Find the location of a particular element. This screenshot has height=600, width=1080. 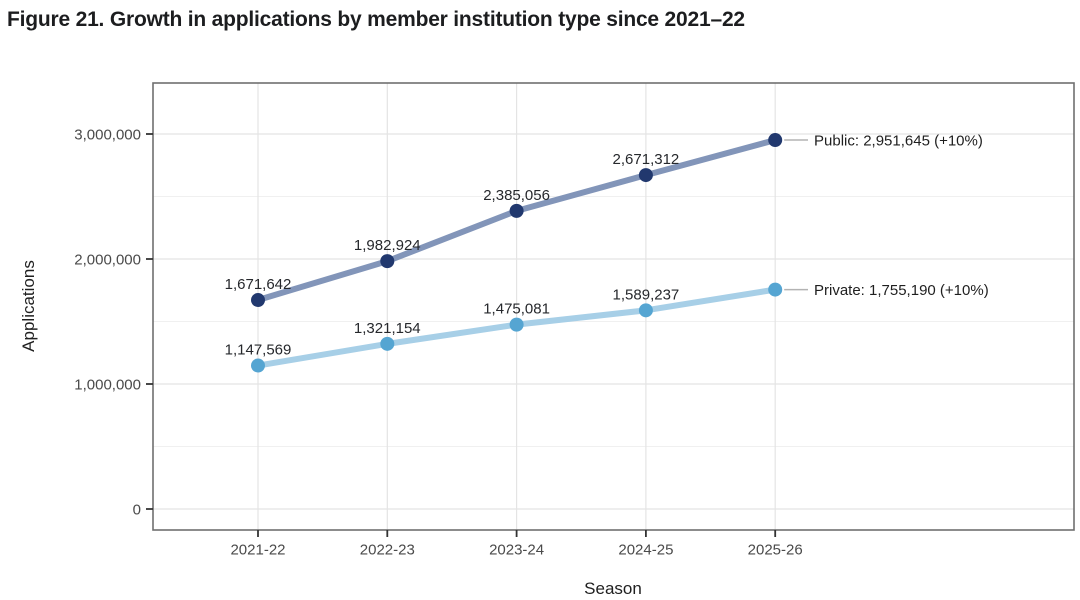

y-tick-label: 3,000,000 is located at coordinates (107, 134).